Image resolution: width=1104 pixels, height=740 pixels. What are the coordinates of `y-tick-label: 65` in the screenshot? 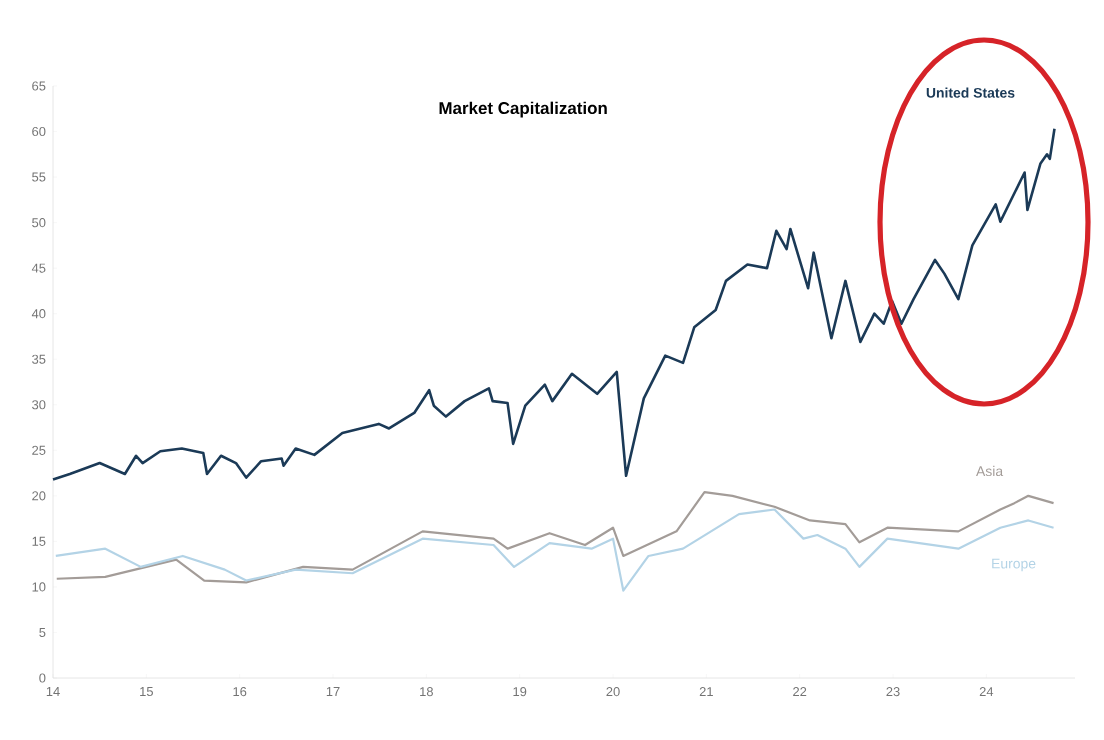 It's located at (39, 86).